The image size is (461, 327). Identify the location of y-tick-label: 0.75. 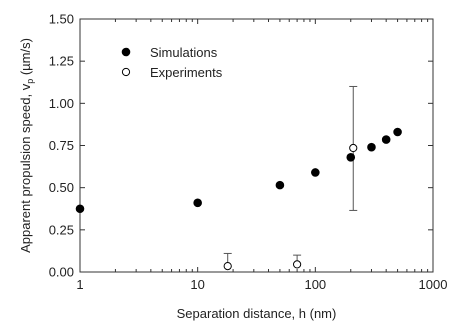
(61, 145).